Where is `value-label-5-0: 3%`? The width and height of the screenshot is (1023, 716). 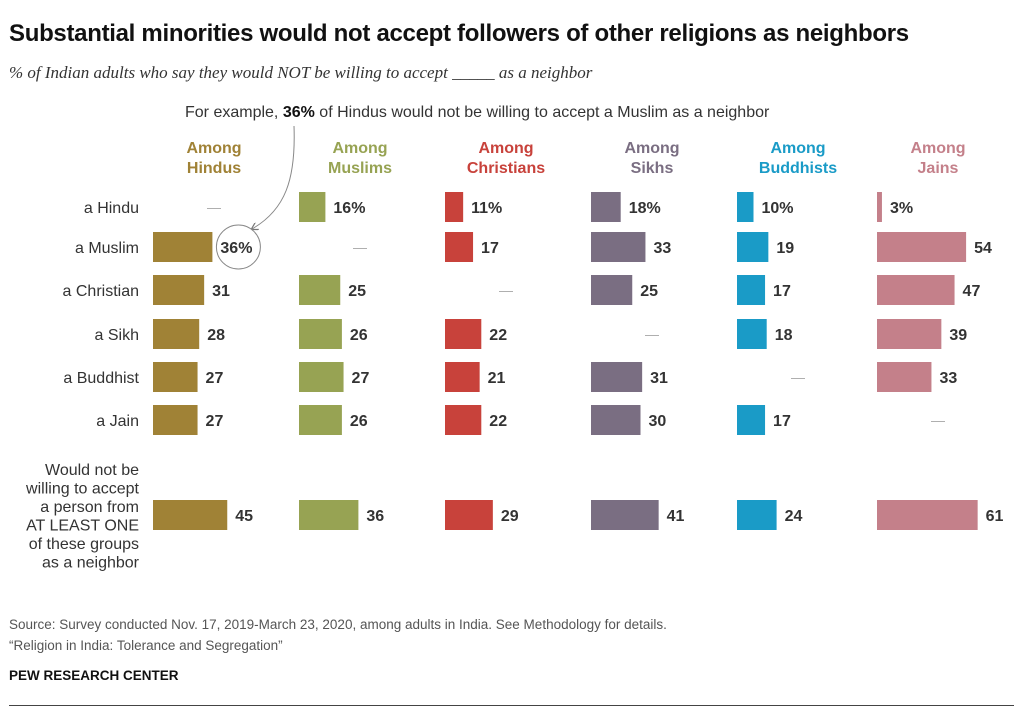
value-label-5-0: 3% is located at coordinates (901, 208).